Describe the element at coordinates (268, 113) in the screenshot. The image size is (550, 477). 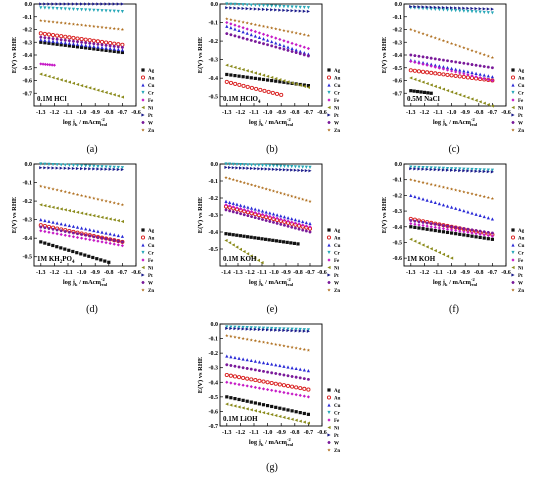
I see `x-tick-label: -1.0` at that location.